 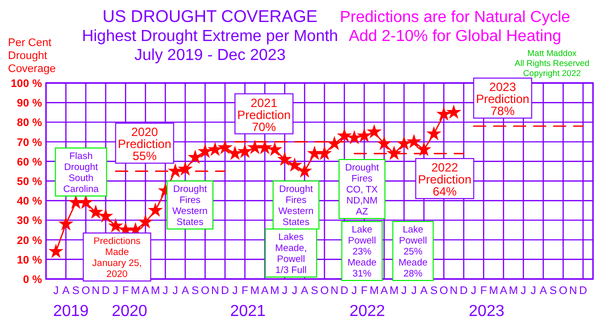 What do you see at coordinates (117, 258) in the screenshot?
I see `annotation: Predictions Made January 25, 2020` at bounding box center [117, 258].